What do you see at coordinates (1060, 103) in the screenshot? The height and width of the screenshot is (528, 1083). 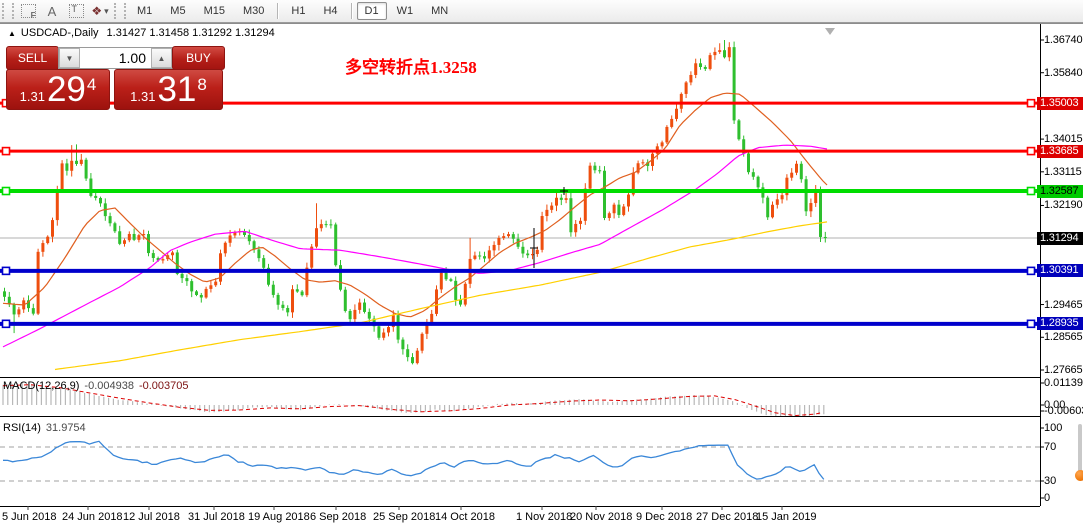 I see `price-line-label-box: 1.35003` at bounding box center [1060, 103].